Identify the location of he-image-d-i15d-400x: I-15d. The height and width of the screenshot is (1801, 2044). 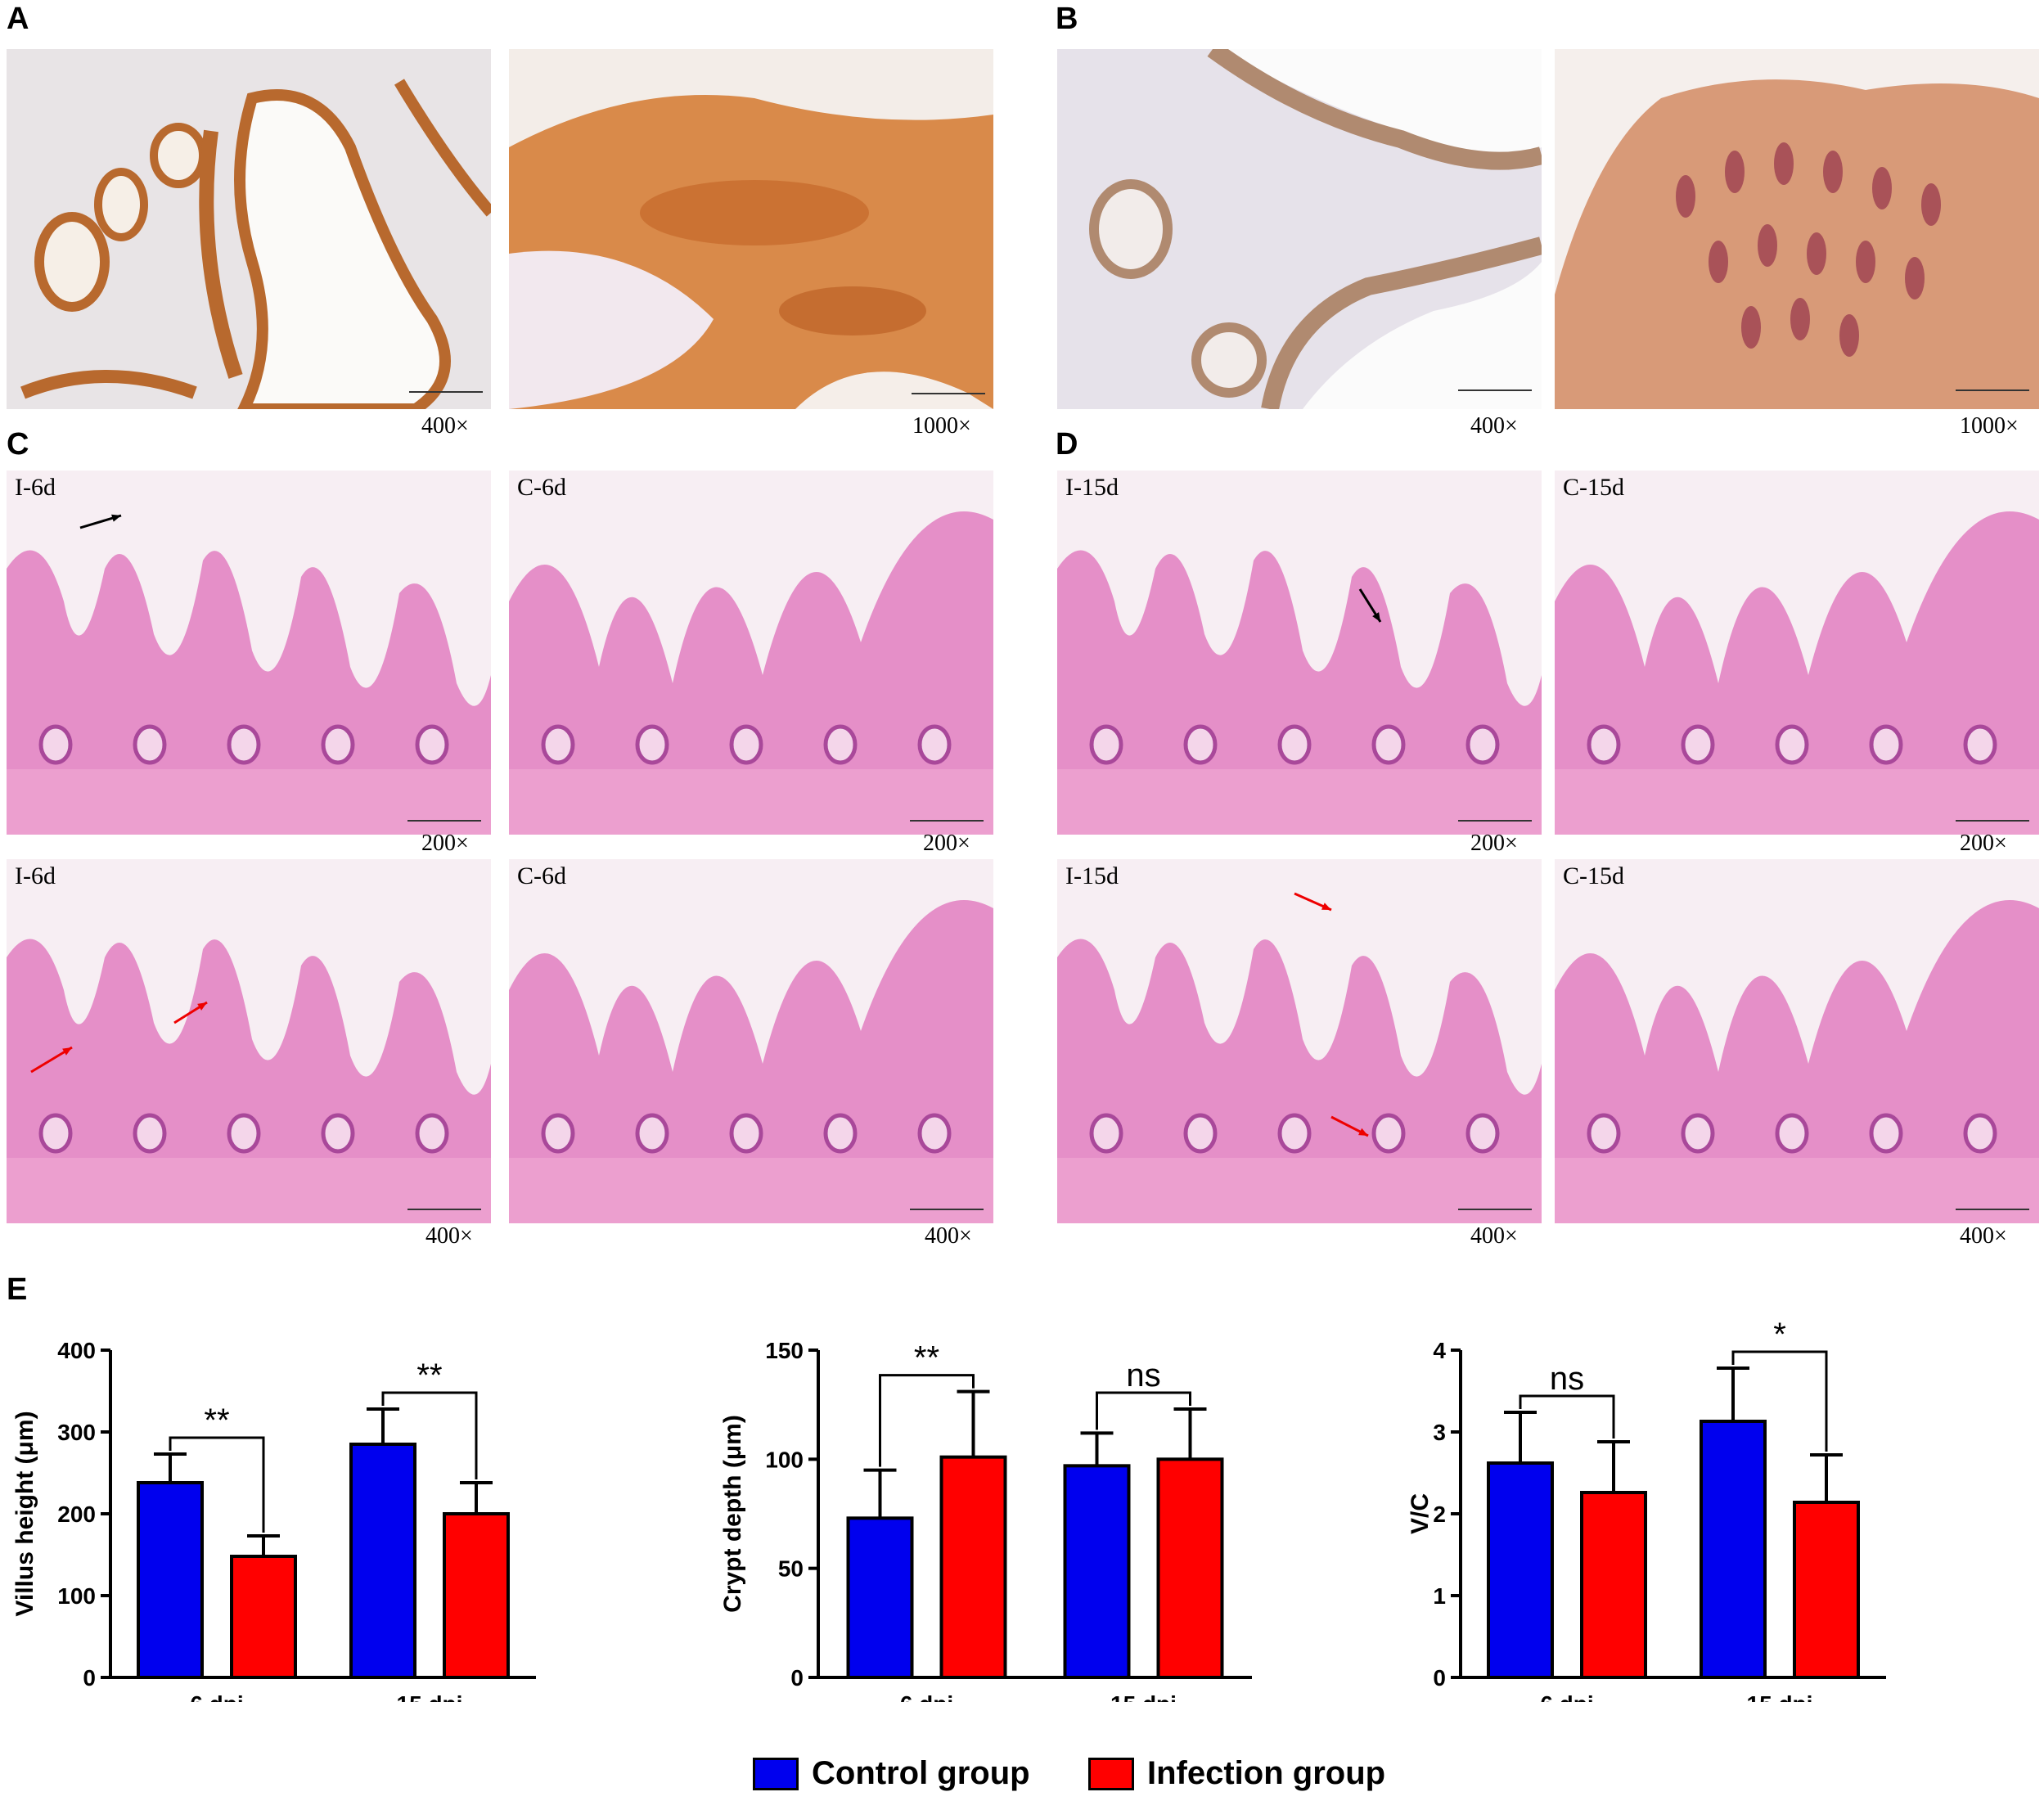
(1299, 1041).